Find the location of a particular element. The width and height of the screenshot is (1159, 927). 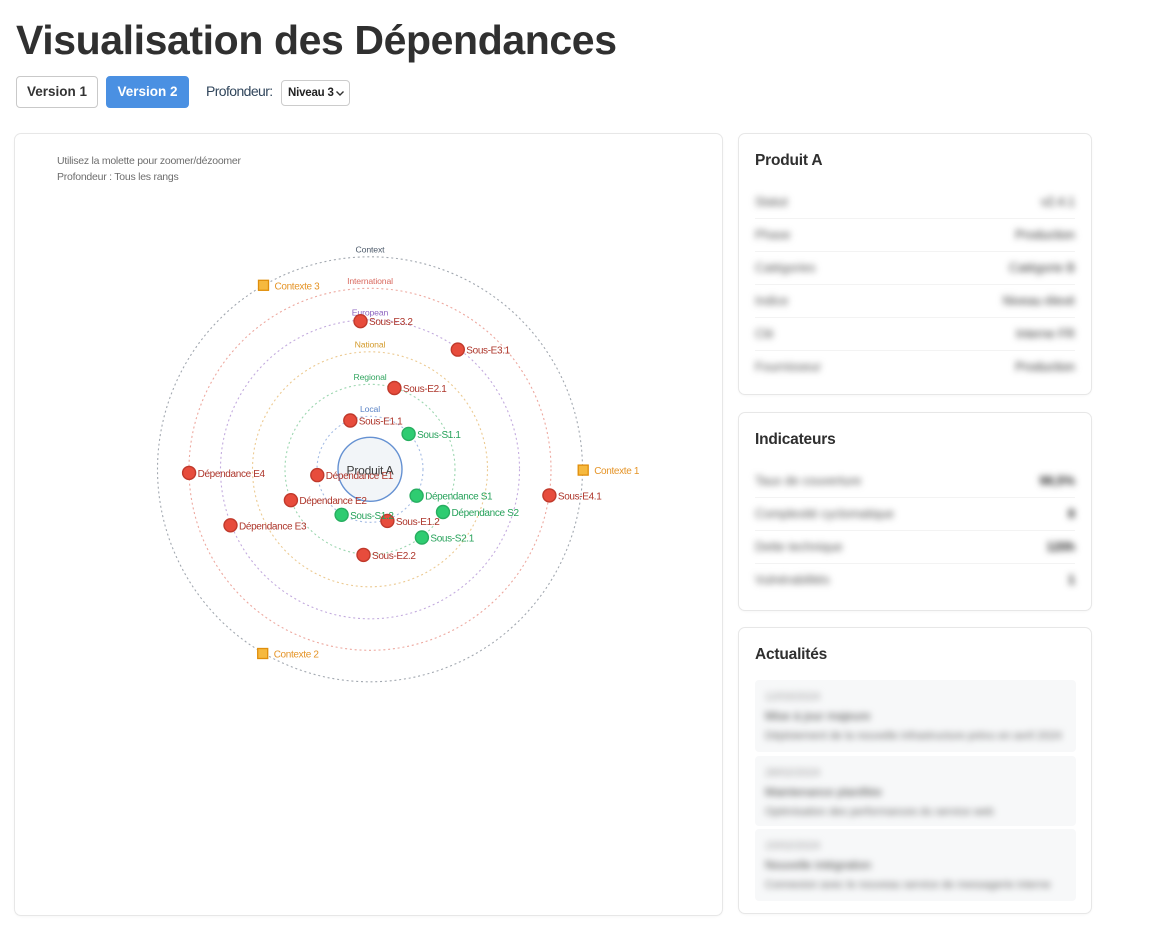

svg-text: Produit A is located at coordinates (370, 470).